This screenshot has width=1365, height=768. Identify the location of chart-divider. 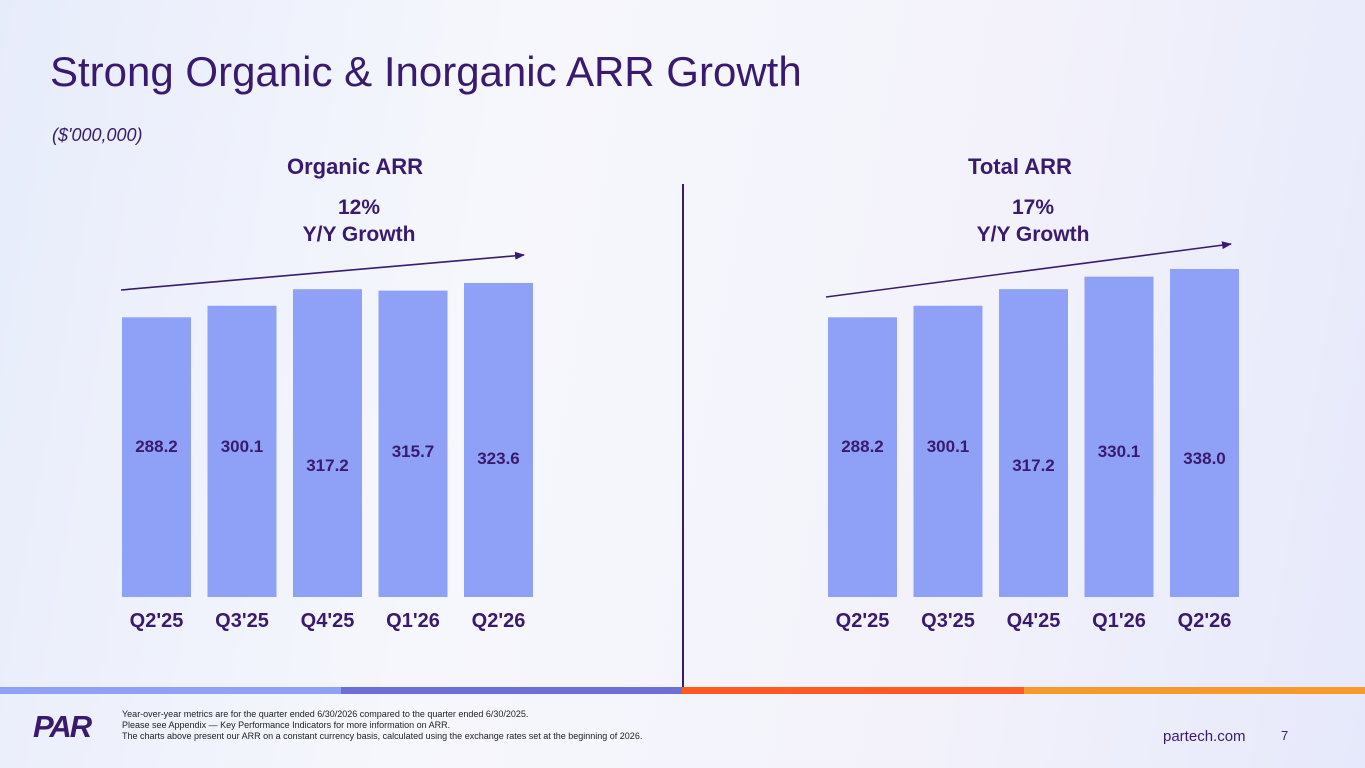
(683, 436).